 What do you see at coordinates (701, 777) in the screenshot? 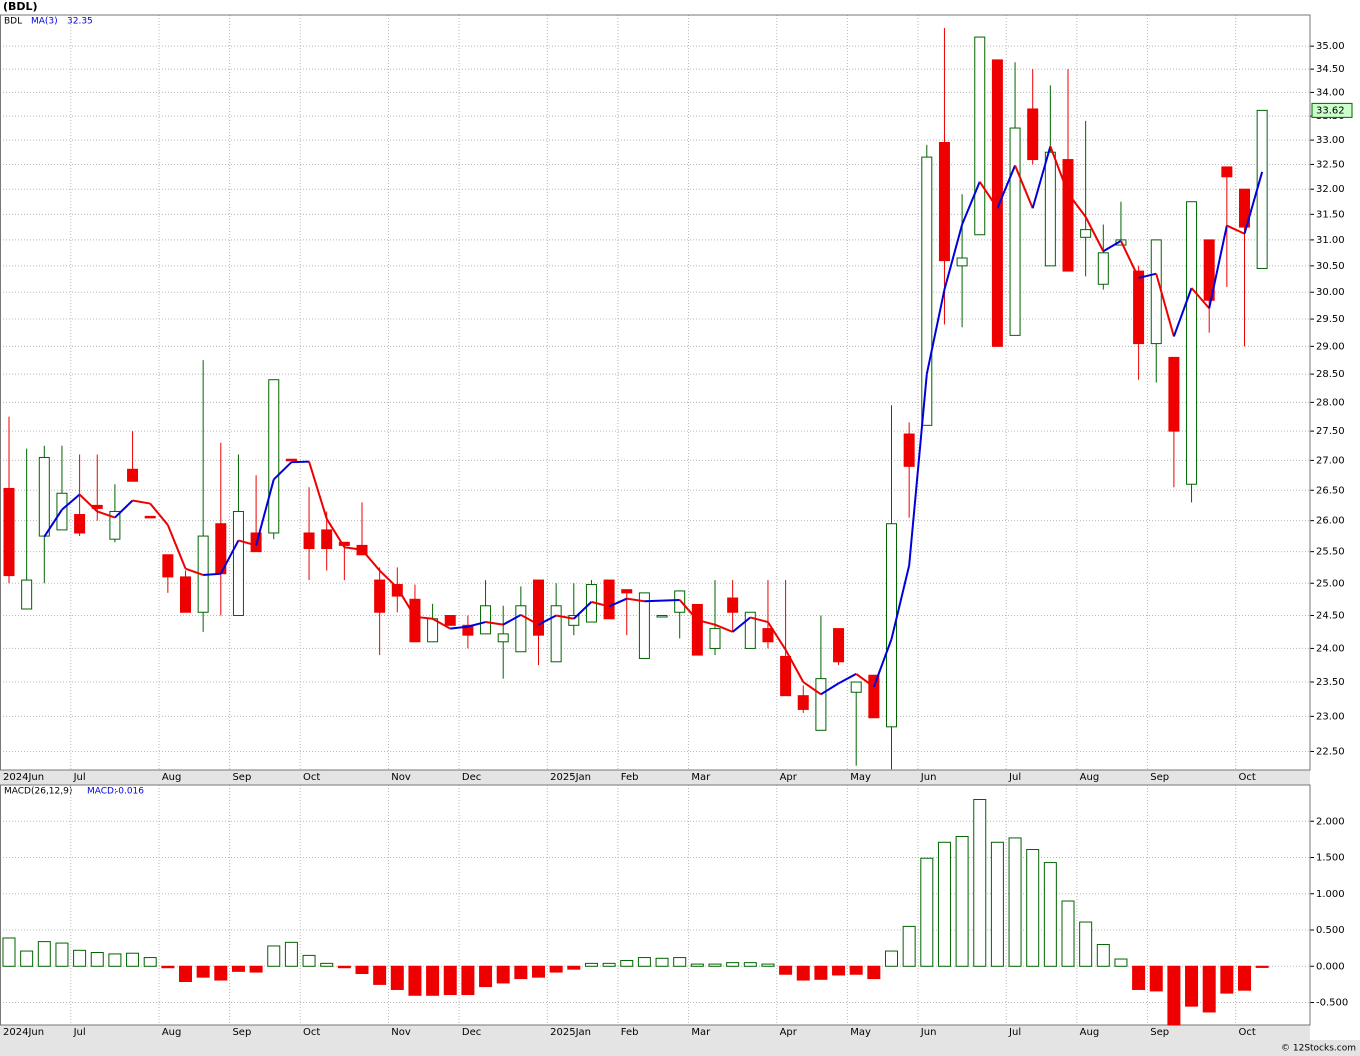
I see `x-tick-label: Mar` at bounding box center [701, 777].